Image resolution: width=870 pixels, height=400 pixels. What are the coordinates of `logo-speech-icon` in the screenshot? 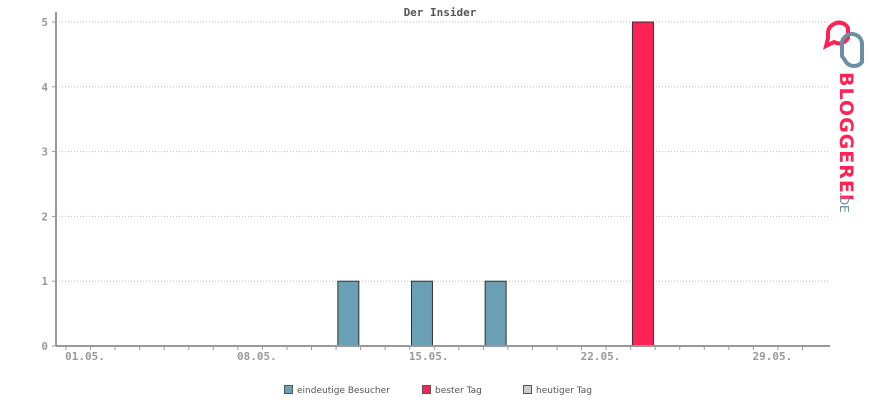 It's located at (836, 35).